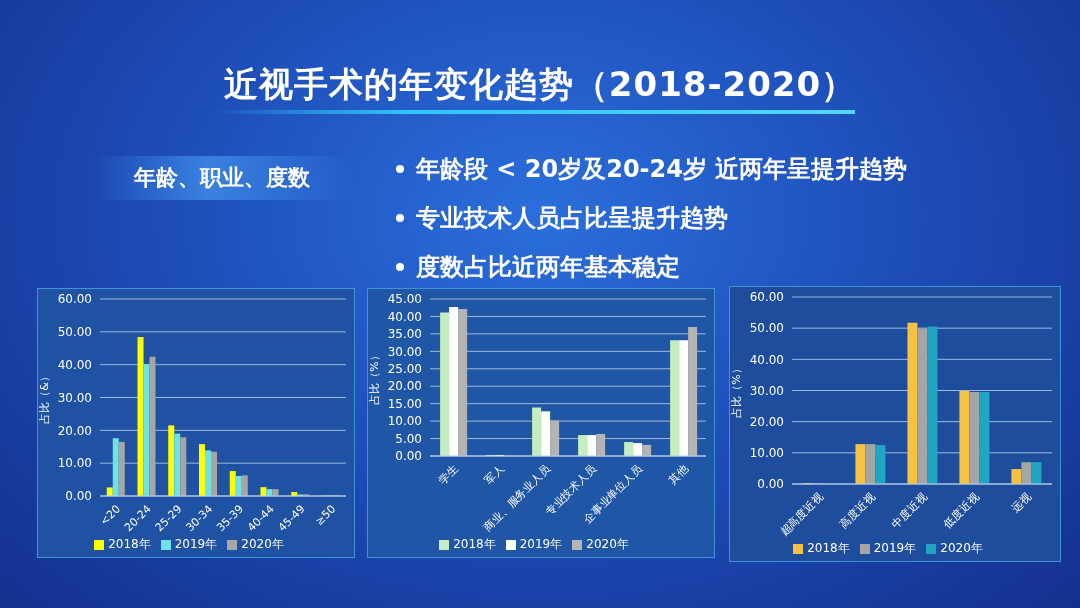  I want to click on x-tick-label: 其他, so click(678, 475).